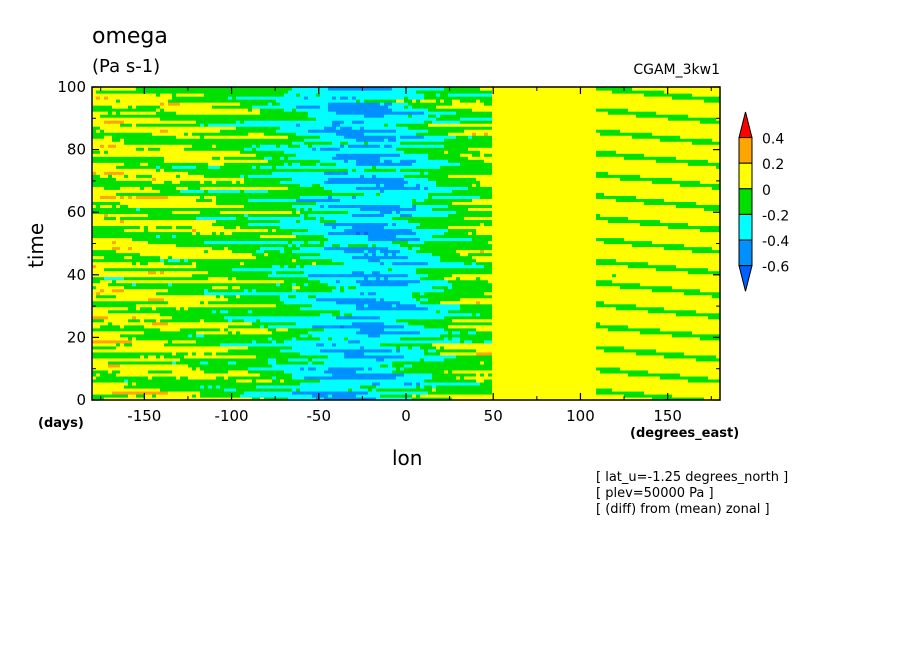  Describe the element at coordinates (775, 242) in the screenshot. I see `colorbar-label: -0.4` at that location.